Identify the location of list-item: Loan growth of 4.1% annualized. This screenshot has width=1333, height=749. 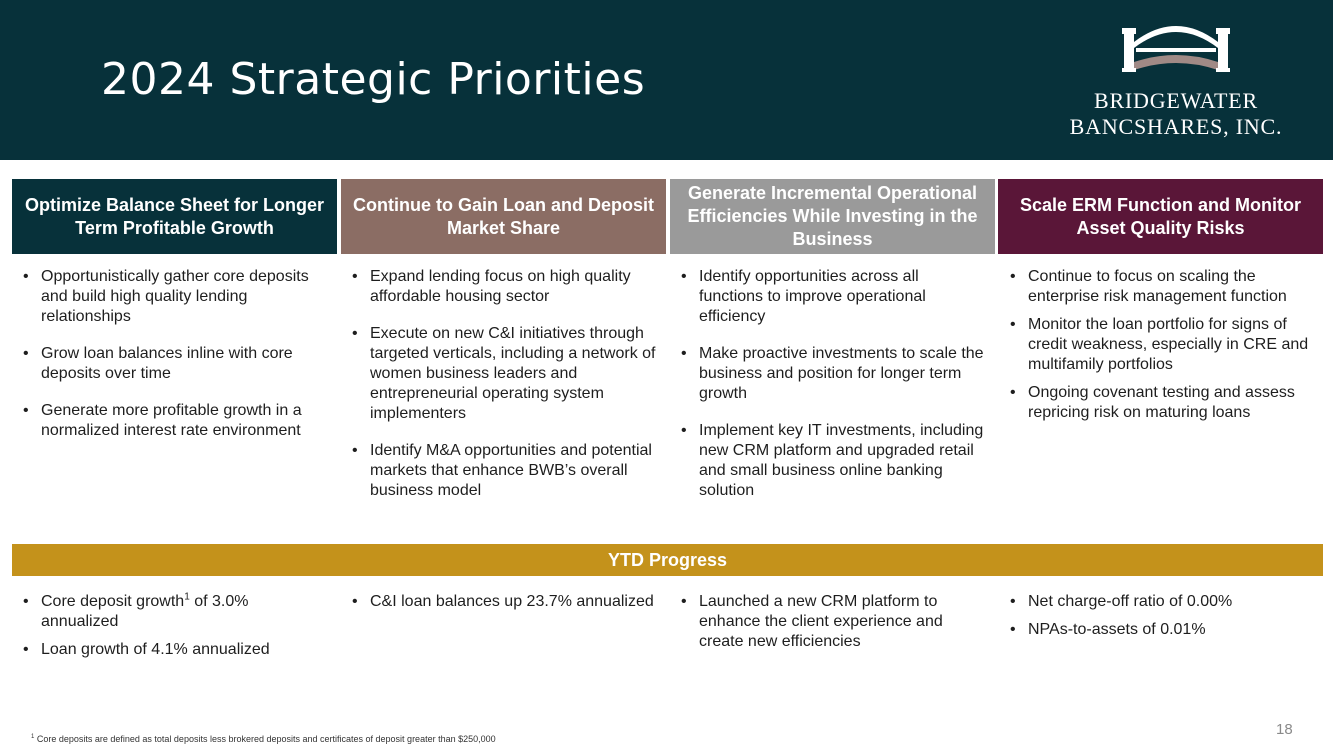
(175, 650).